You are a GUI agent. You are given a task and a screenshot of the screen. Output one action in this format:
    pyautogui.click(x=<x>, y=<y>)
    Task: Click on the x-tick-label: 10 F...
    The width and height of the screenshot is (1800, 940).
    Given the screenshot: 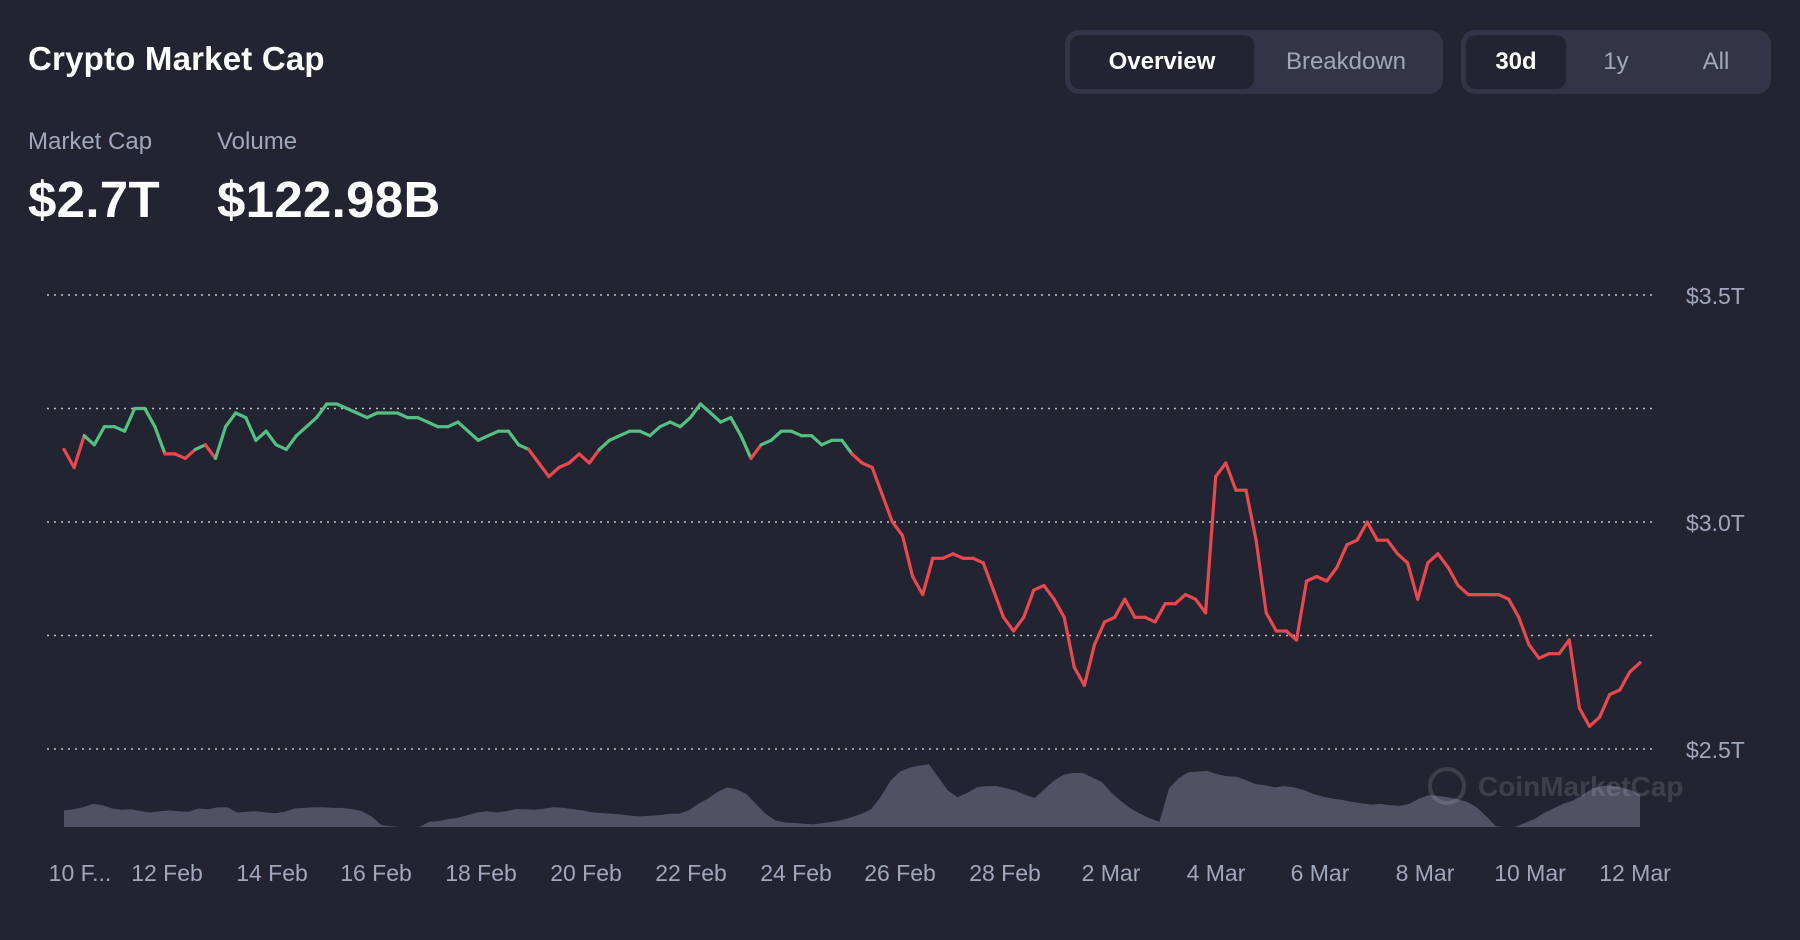 What is the action you would take?
    pyautogui.click(x=80, y=873)
    